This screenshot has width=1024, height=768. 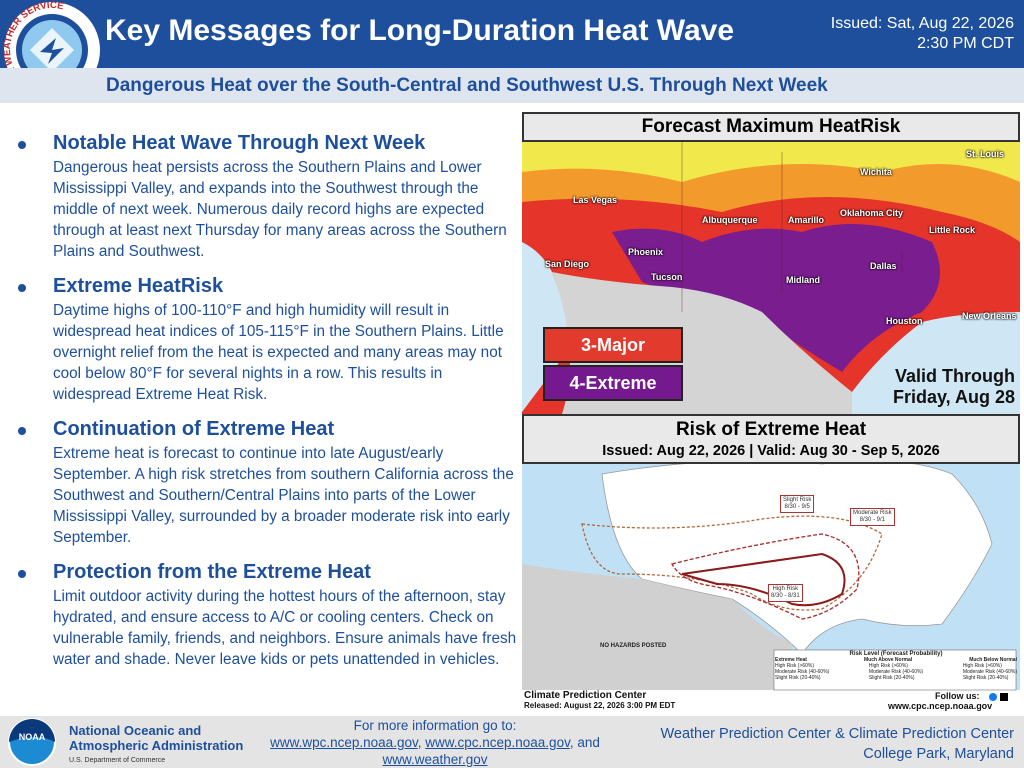 I want to click on department: U.S. Department of Commerce, so click(x=117, y=760).